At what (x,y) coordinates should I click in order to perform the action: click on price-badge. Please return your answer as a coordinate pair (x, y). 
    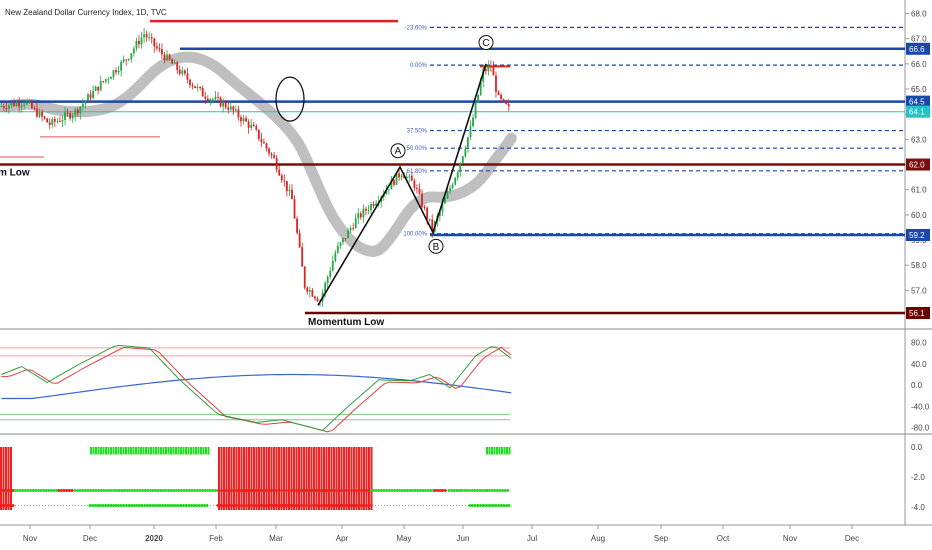
    Looking at the image, I should click on (918, 101).